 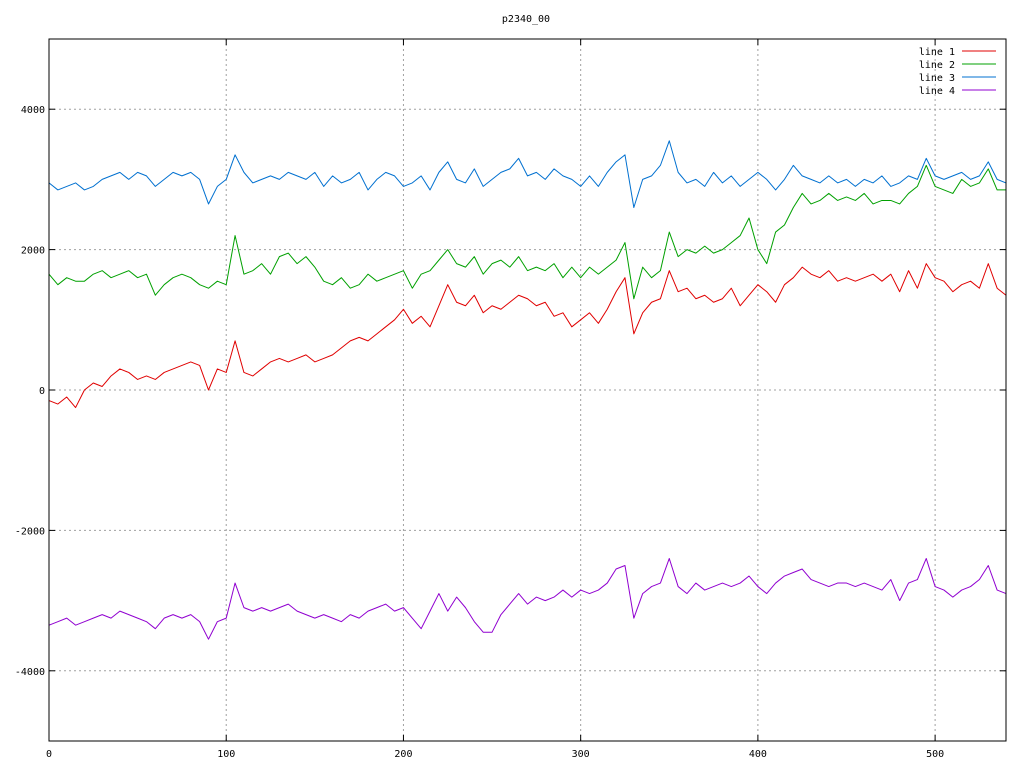 I want to click on x-tick-label: 0, so click(x=49, y=754).